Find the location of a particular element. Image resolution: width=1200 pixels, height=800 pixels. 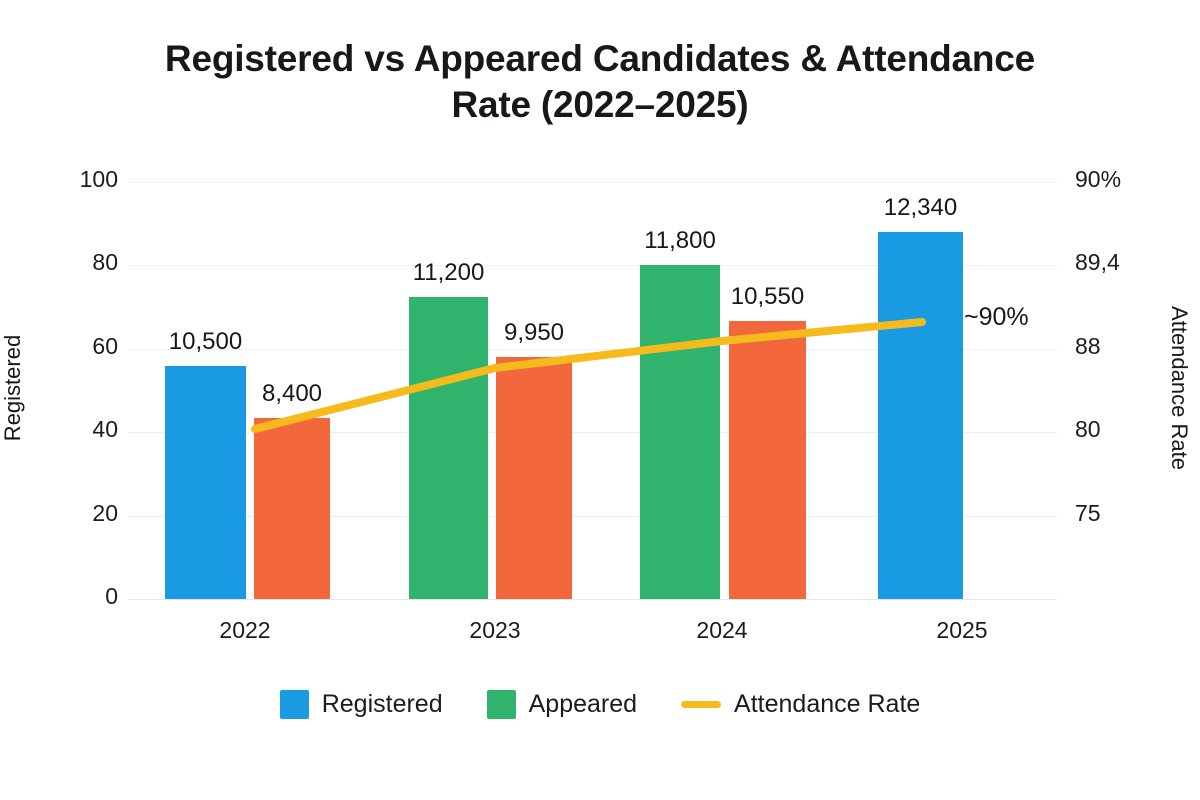

x-axis-tick-label: 2024 is located at coordinates (722, 630).